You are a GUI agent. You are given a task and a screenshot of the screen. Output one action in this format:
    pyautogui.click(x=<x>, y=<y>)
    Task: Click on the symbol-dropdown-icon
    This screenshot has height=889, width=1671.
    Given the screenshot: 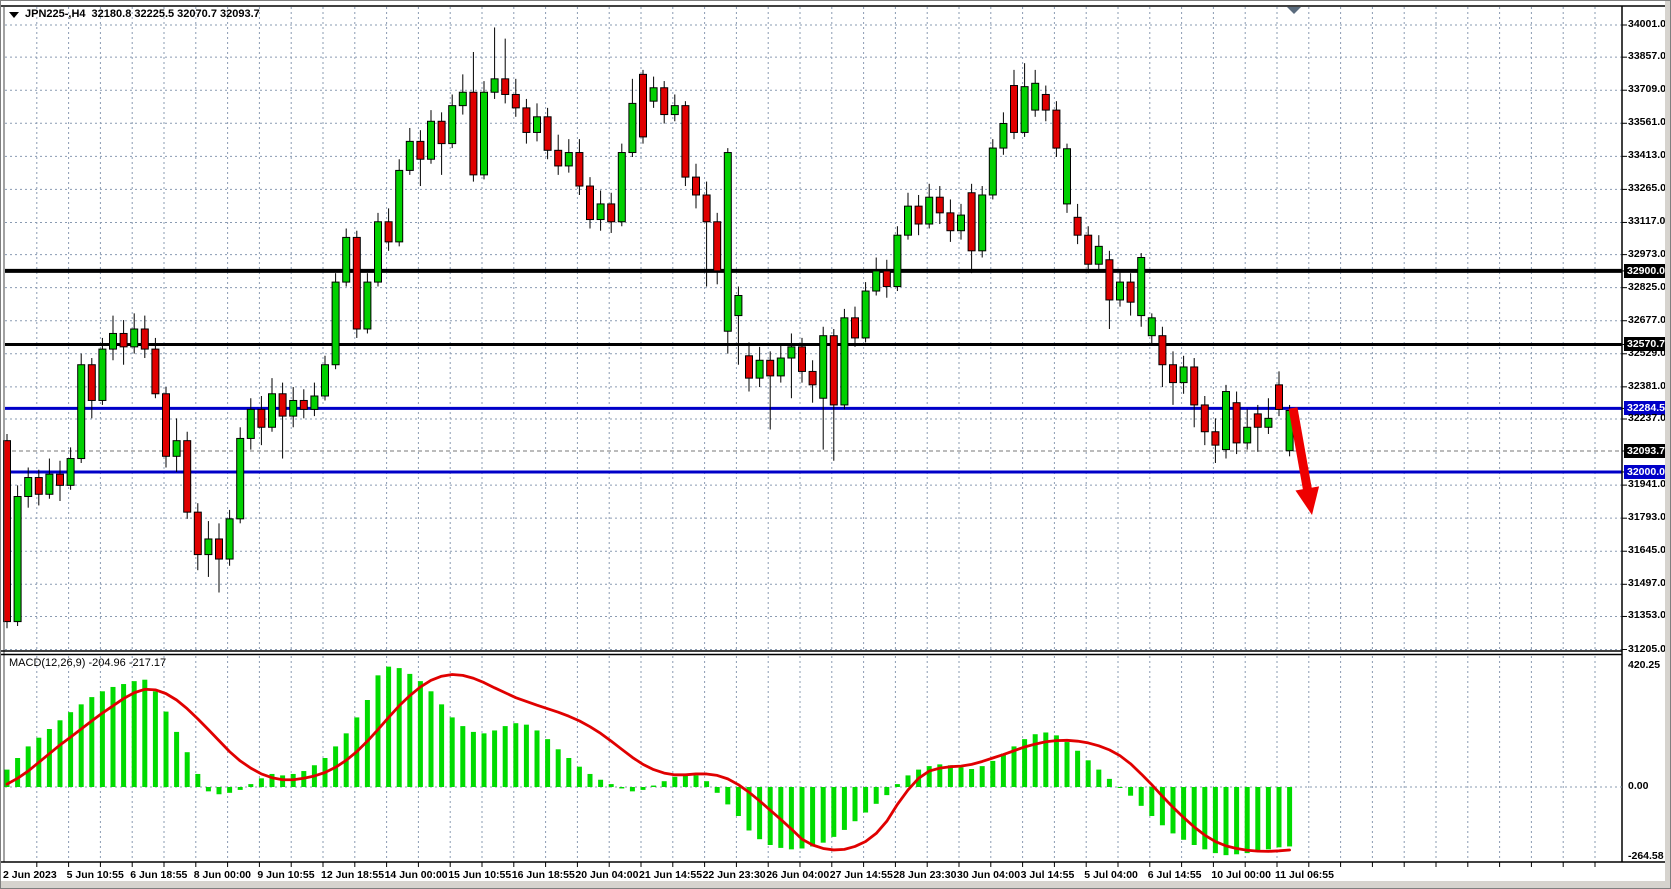 What is the action you would take?
    pyautogui.click(x=14, y=14)
    